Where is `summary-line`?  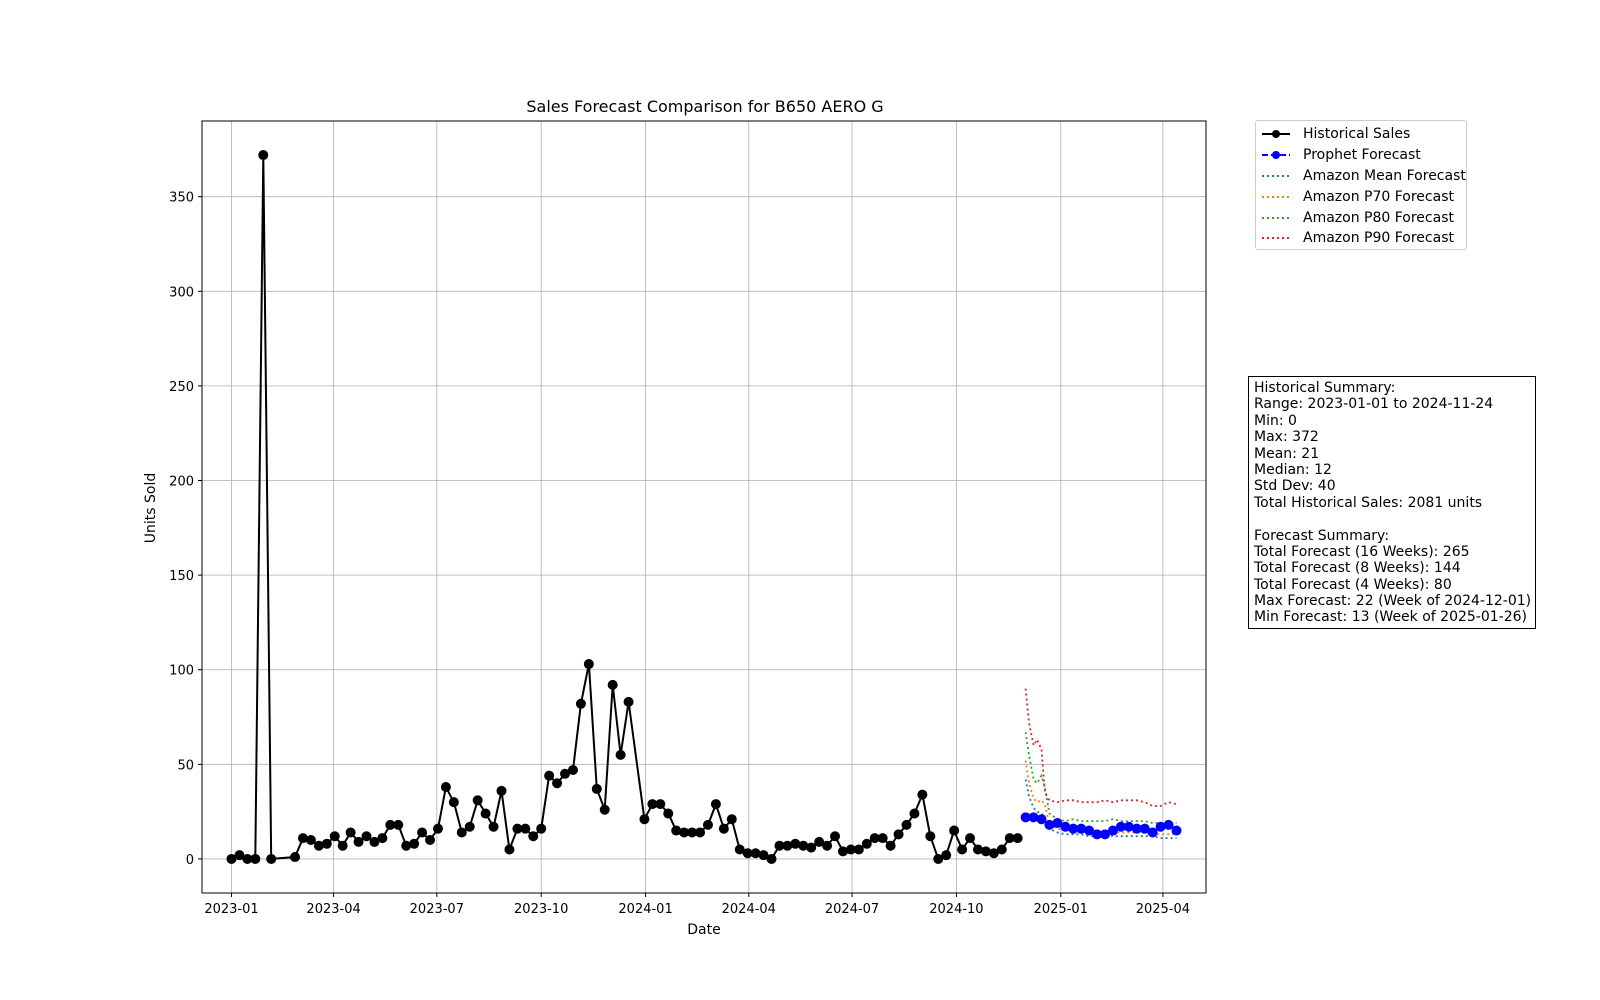
summary-line is located at coordinates (1392, 519).